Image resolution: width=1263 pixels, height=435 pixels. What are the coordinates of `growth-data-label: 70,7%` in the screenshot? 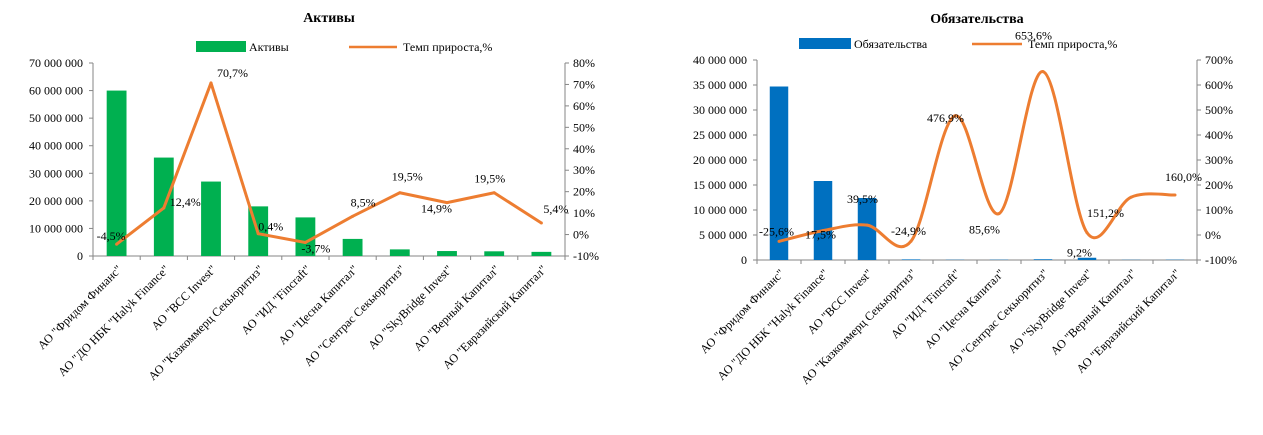 It's located at (232, 73).